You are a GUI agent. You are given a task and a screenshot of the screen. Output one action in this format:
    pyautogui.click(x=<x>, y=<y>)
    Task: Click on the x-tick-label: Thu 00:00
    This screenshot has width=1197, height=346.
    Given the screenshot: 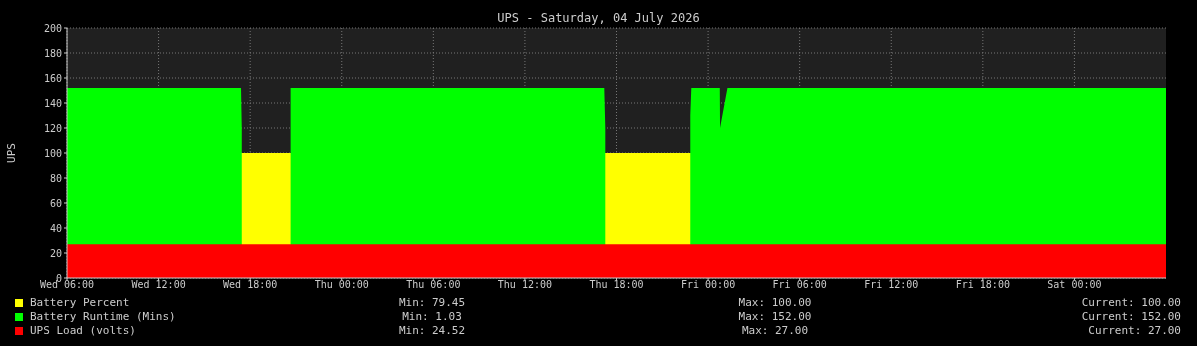 What is the action you would take?
    pyautogui.click(x=341, y=285)
    